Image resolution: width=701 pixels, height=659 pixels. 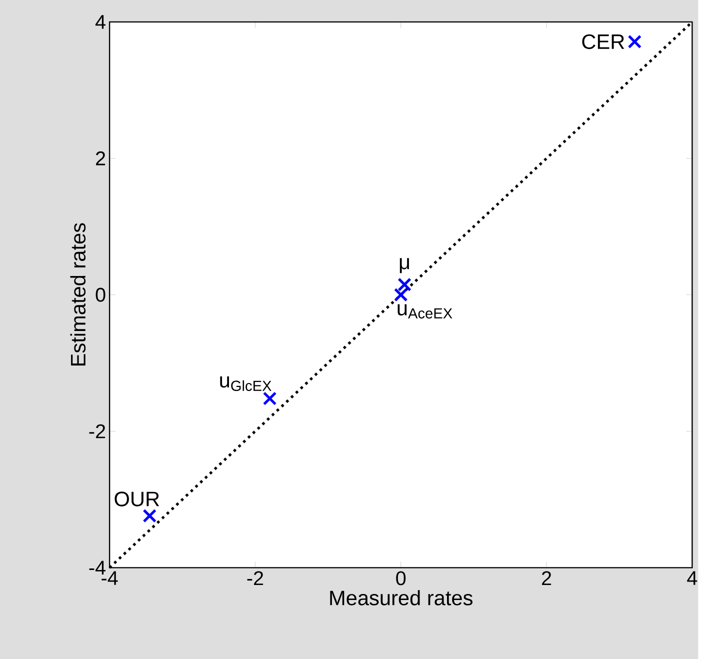 I want to click on x-axis-title: Measured rates, so click(x=401, y=598).